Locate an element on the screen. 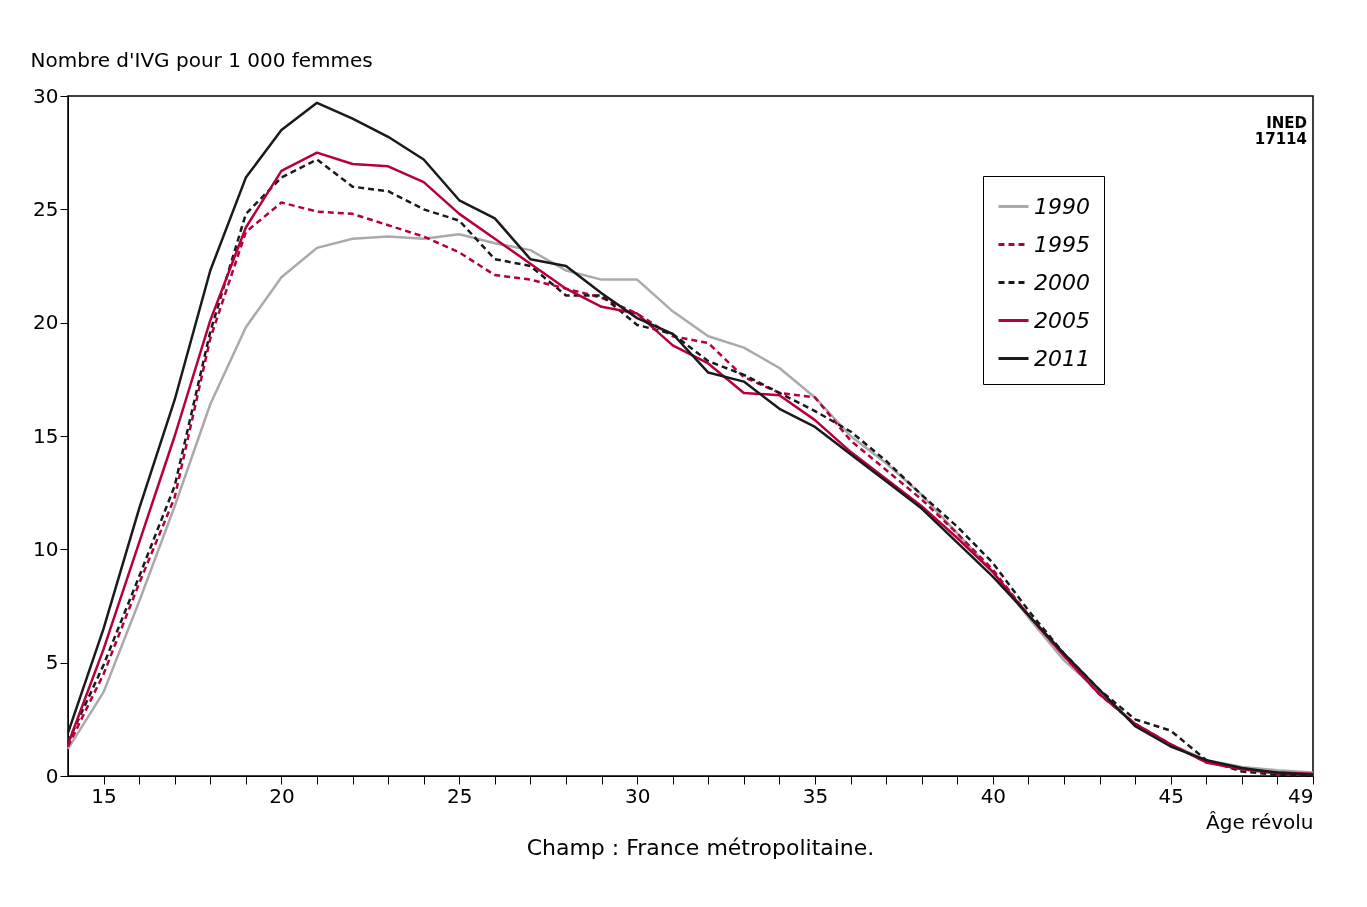 Image resolution: width=1367 pixels, height=907 pixels. y-tick-label: 15 is located at coordinates (46, 435).